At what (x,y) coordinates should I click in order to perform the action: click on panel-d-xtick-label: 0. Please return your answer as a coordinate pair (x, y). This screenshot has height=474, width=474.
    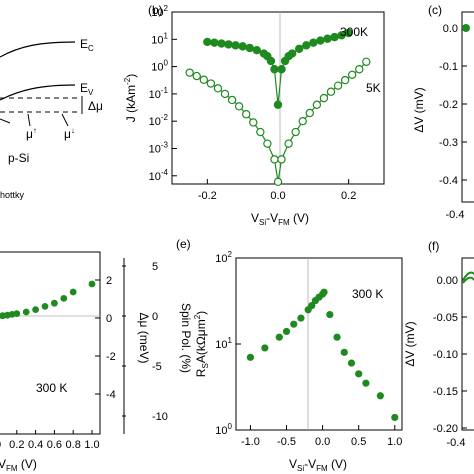
    Looking at the image, I should click on (0, 445).